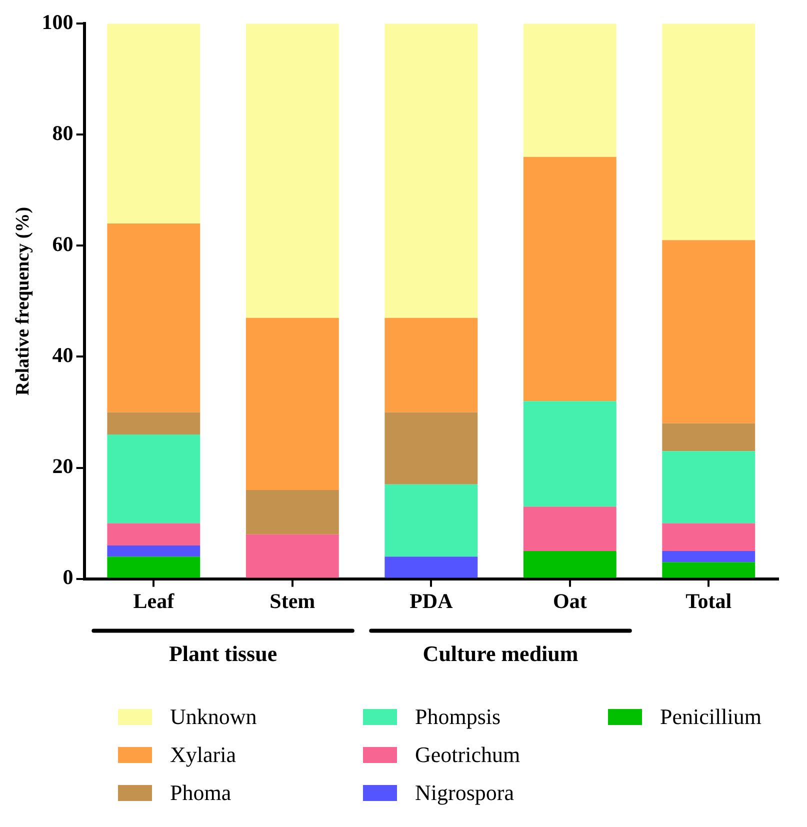 This screenshot has height=827, width=807. What do you see at coordinates (63, 466) in the screenshot?
I see `y-tick-label: 20` at bounding box center [63, 466].